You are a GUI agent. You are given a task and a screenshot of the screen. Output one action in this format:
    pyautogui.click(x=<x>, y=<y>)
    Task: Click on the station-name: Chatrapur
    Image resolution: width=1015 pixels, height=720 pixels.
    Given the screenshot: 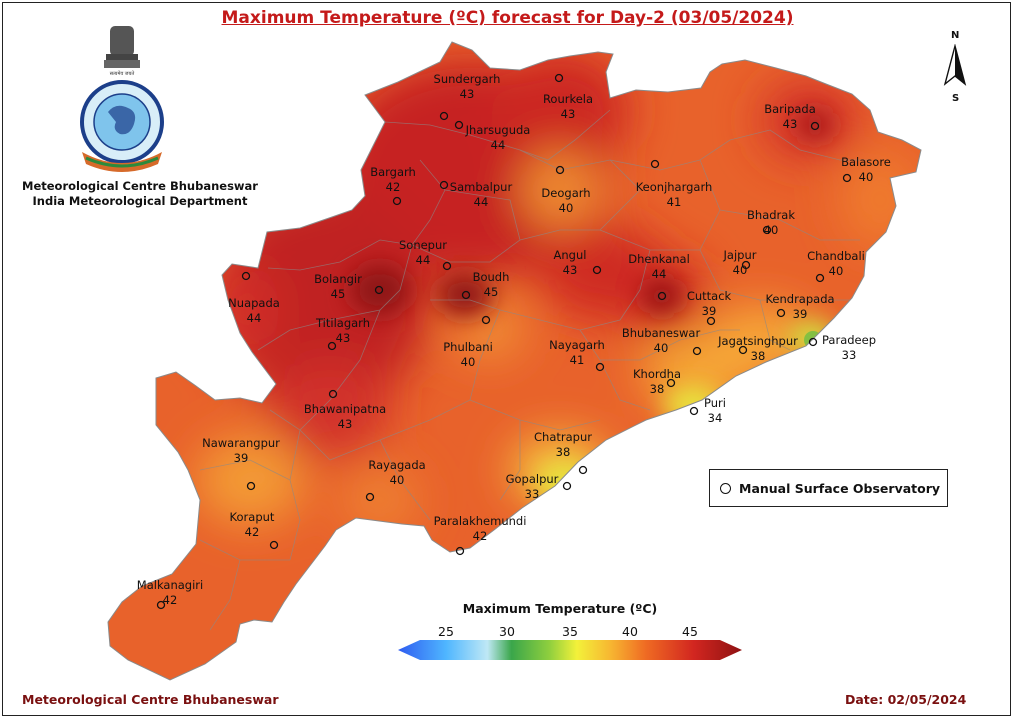 What is the action you would take?
    pyautogui.click(x=563, y=437)
    